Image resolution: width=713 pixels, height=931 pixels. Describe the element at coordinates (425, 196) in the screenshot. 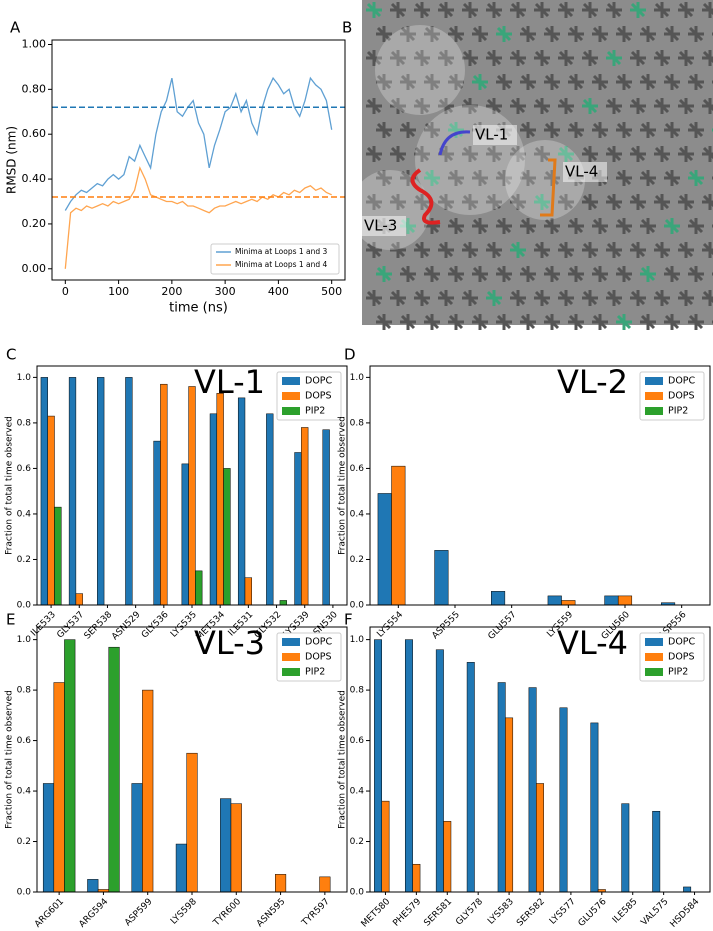

I see `loop-vl3` at that location.